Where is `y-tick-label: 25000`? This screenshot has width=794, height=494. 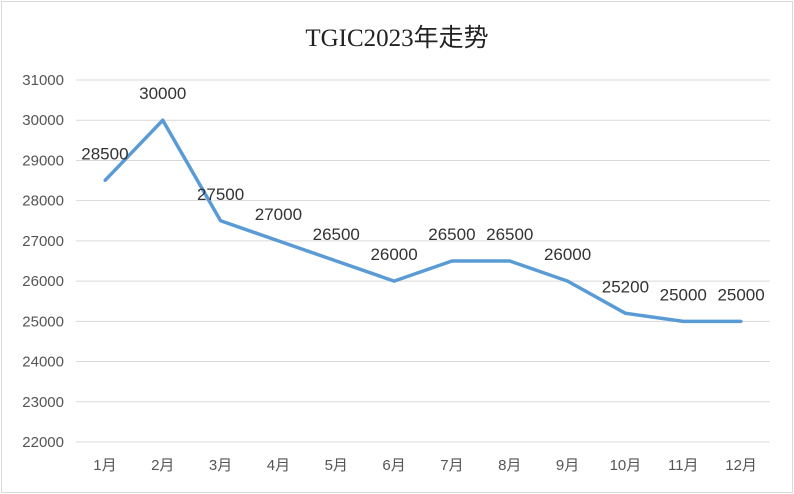
y-tick-label: 25000 is located at coordinates (43, 321).